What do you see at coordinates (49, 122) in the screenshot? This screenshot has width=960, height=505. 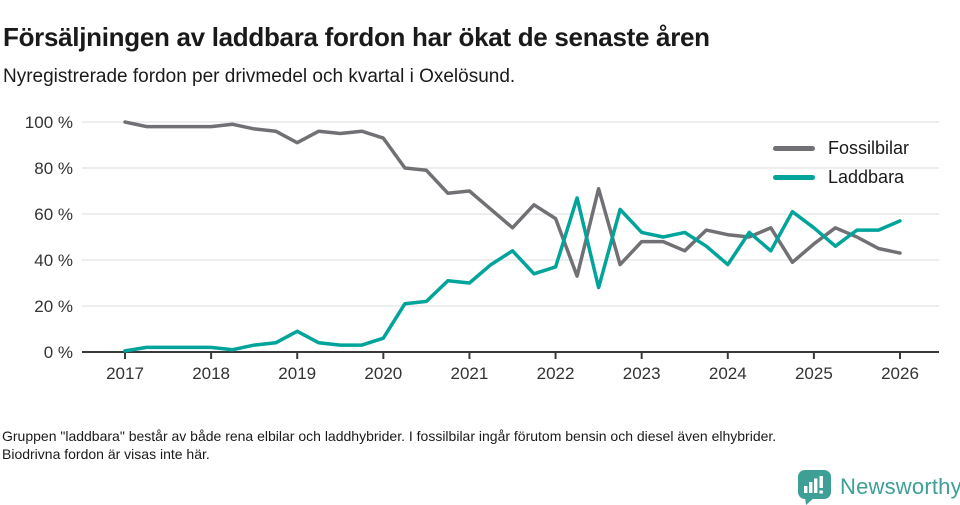 I see `y-tick-label: 100 %` at bounding box center [49, 122].